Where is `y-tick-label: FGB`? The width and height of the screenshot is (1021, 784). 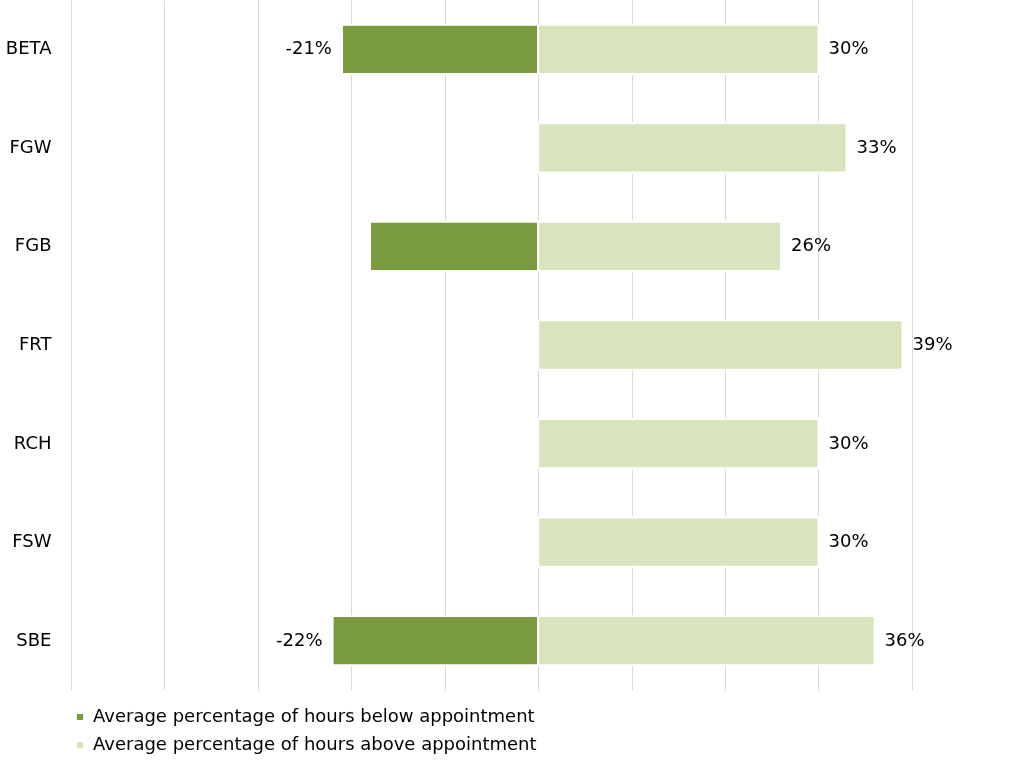 y-tick-label: FGB is located at coordinates (33, 245).